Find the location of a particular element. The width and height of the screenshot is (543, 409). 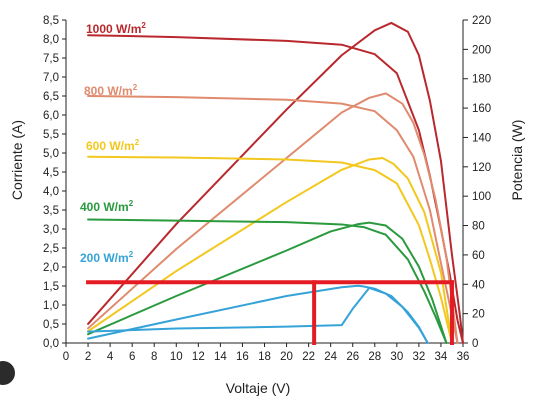

y-tick-label: 6,5 is located at coordinates (51, 97).